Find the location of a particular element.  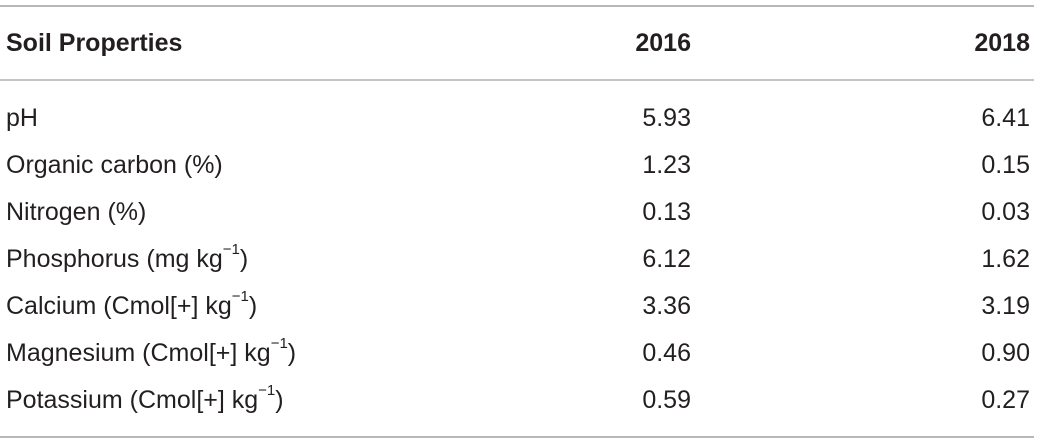

value-2016-cell: 0.46 is located at coordinates (666, 353).